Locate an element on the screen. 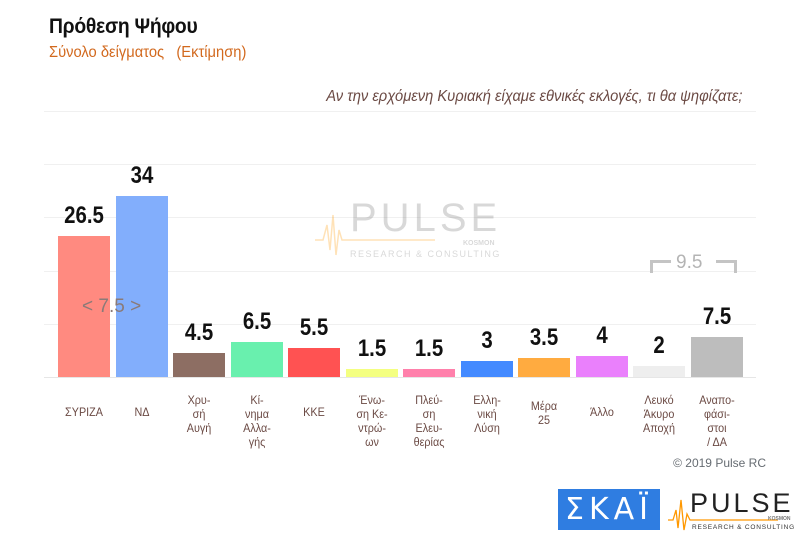  bar-value-label: 3 is located at coordinates (486, 341).